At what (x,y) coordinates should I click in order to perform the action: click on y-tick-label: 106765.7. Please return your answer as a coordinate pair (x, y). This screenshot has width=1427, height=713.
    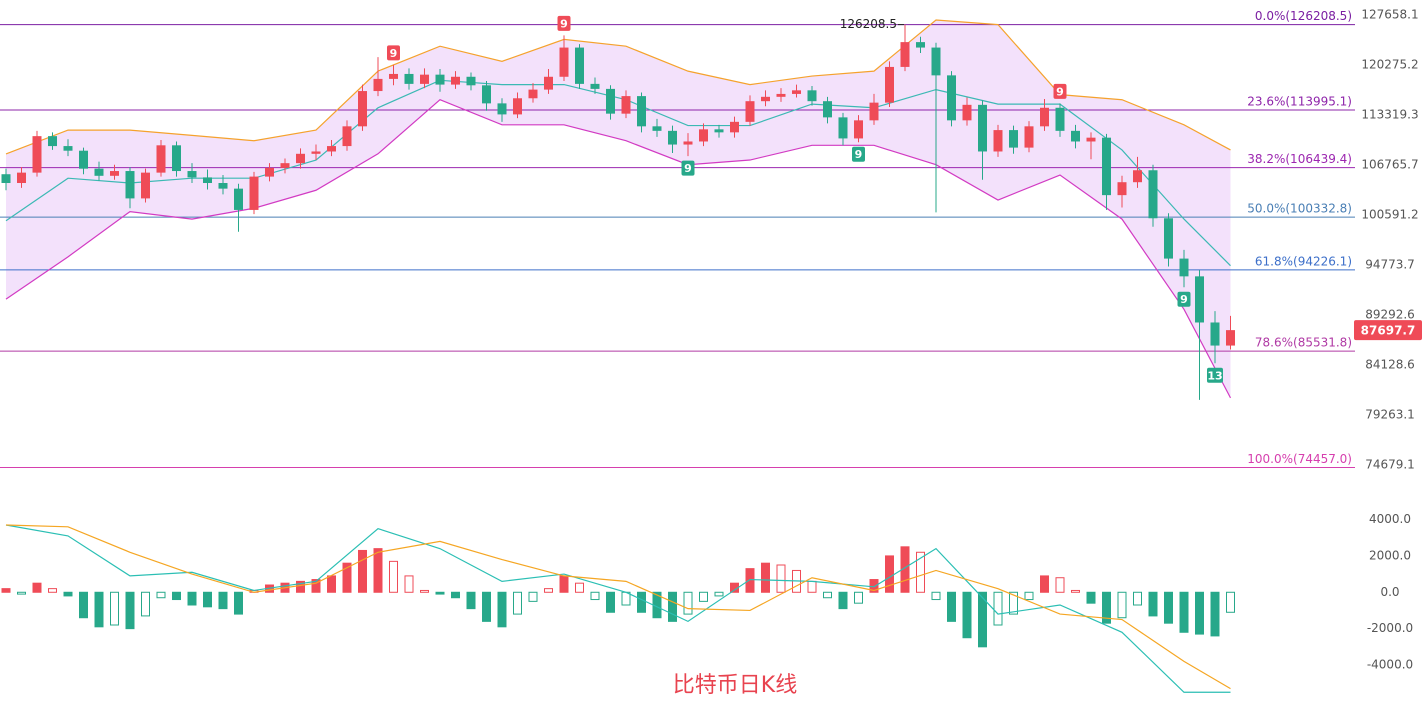
    Looking at the image, I should click on (1389, 165).